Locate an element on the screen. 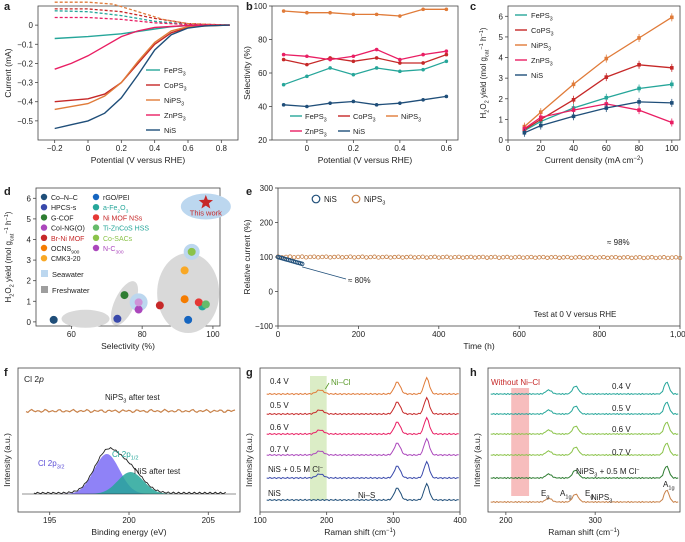  panel-d-ytick-label: 1 is located at coordinates (29, 301).